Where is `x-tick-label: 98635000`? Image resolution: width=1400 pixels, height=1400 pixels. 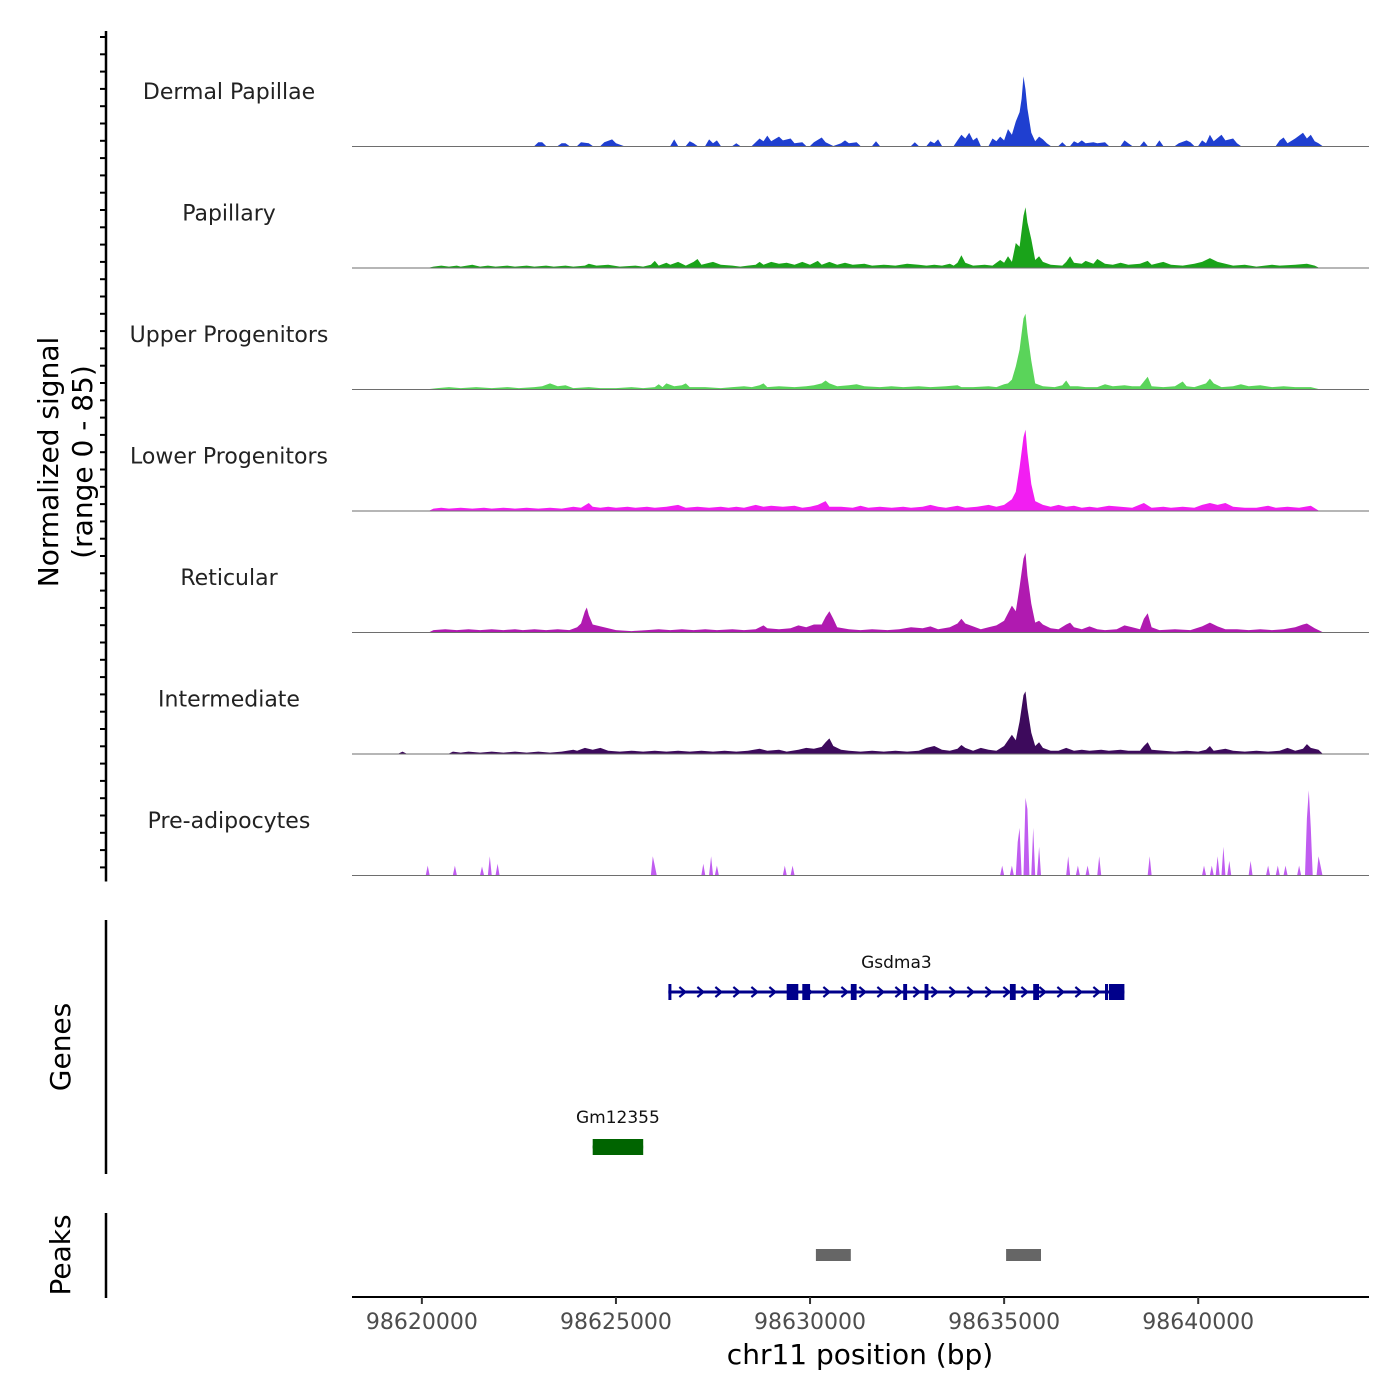
x-tick-label: 98635000 is located at coordinates (1004, 1322).